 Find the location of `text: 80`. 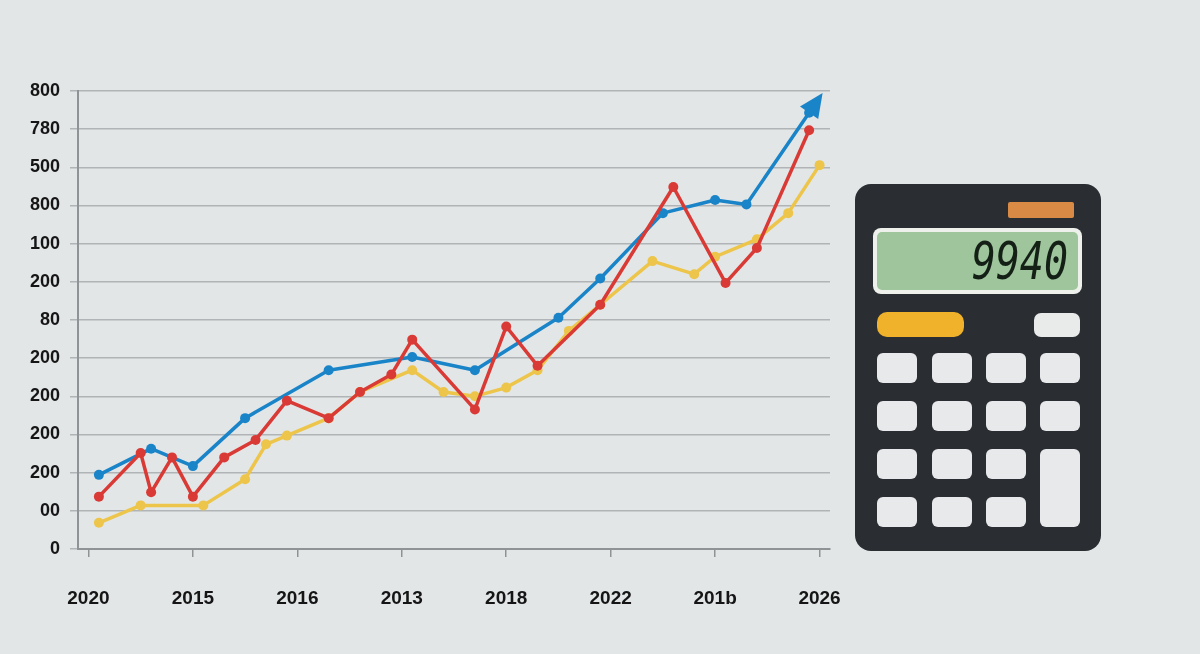

text: 80 is located at coordinates (49, 318).